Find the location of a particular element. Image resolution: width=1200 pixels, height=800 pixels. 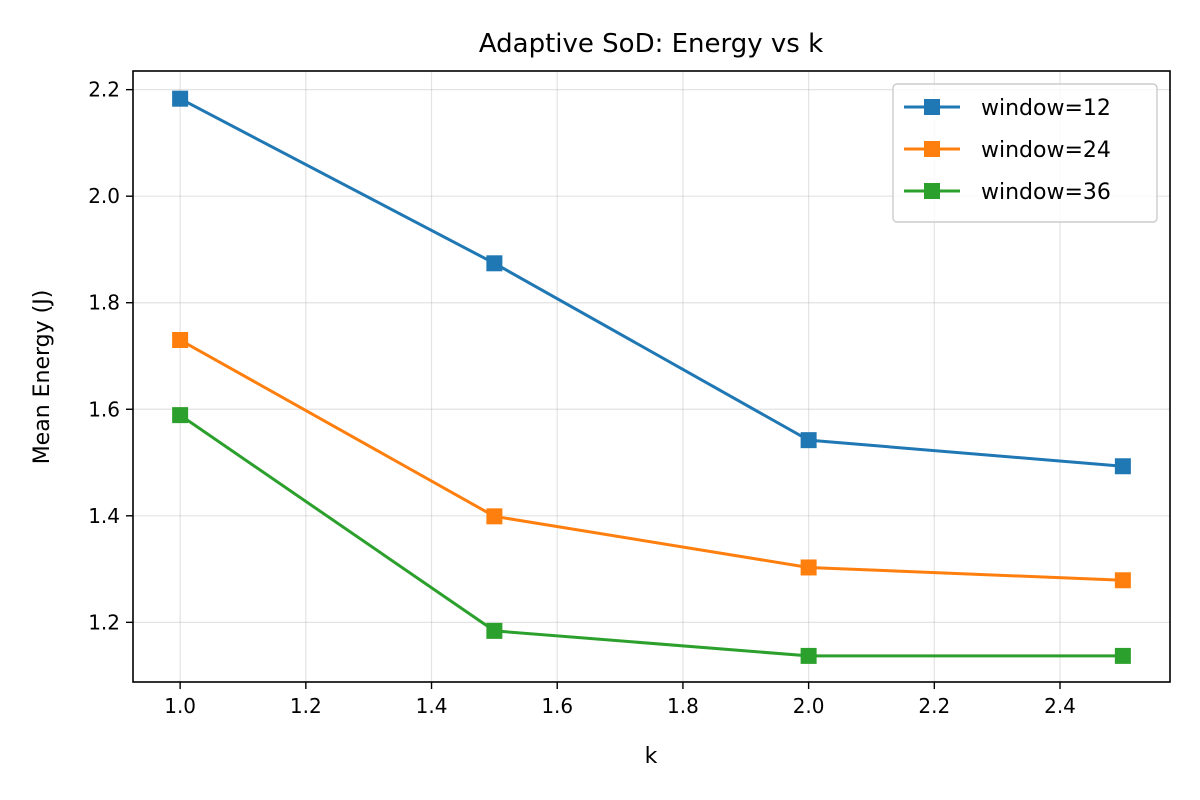

y-tick-label: 1.8 is located at coordinates (104, 303).